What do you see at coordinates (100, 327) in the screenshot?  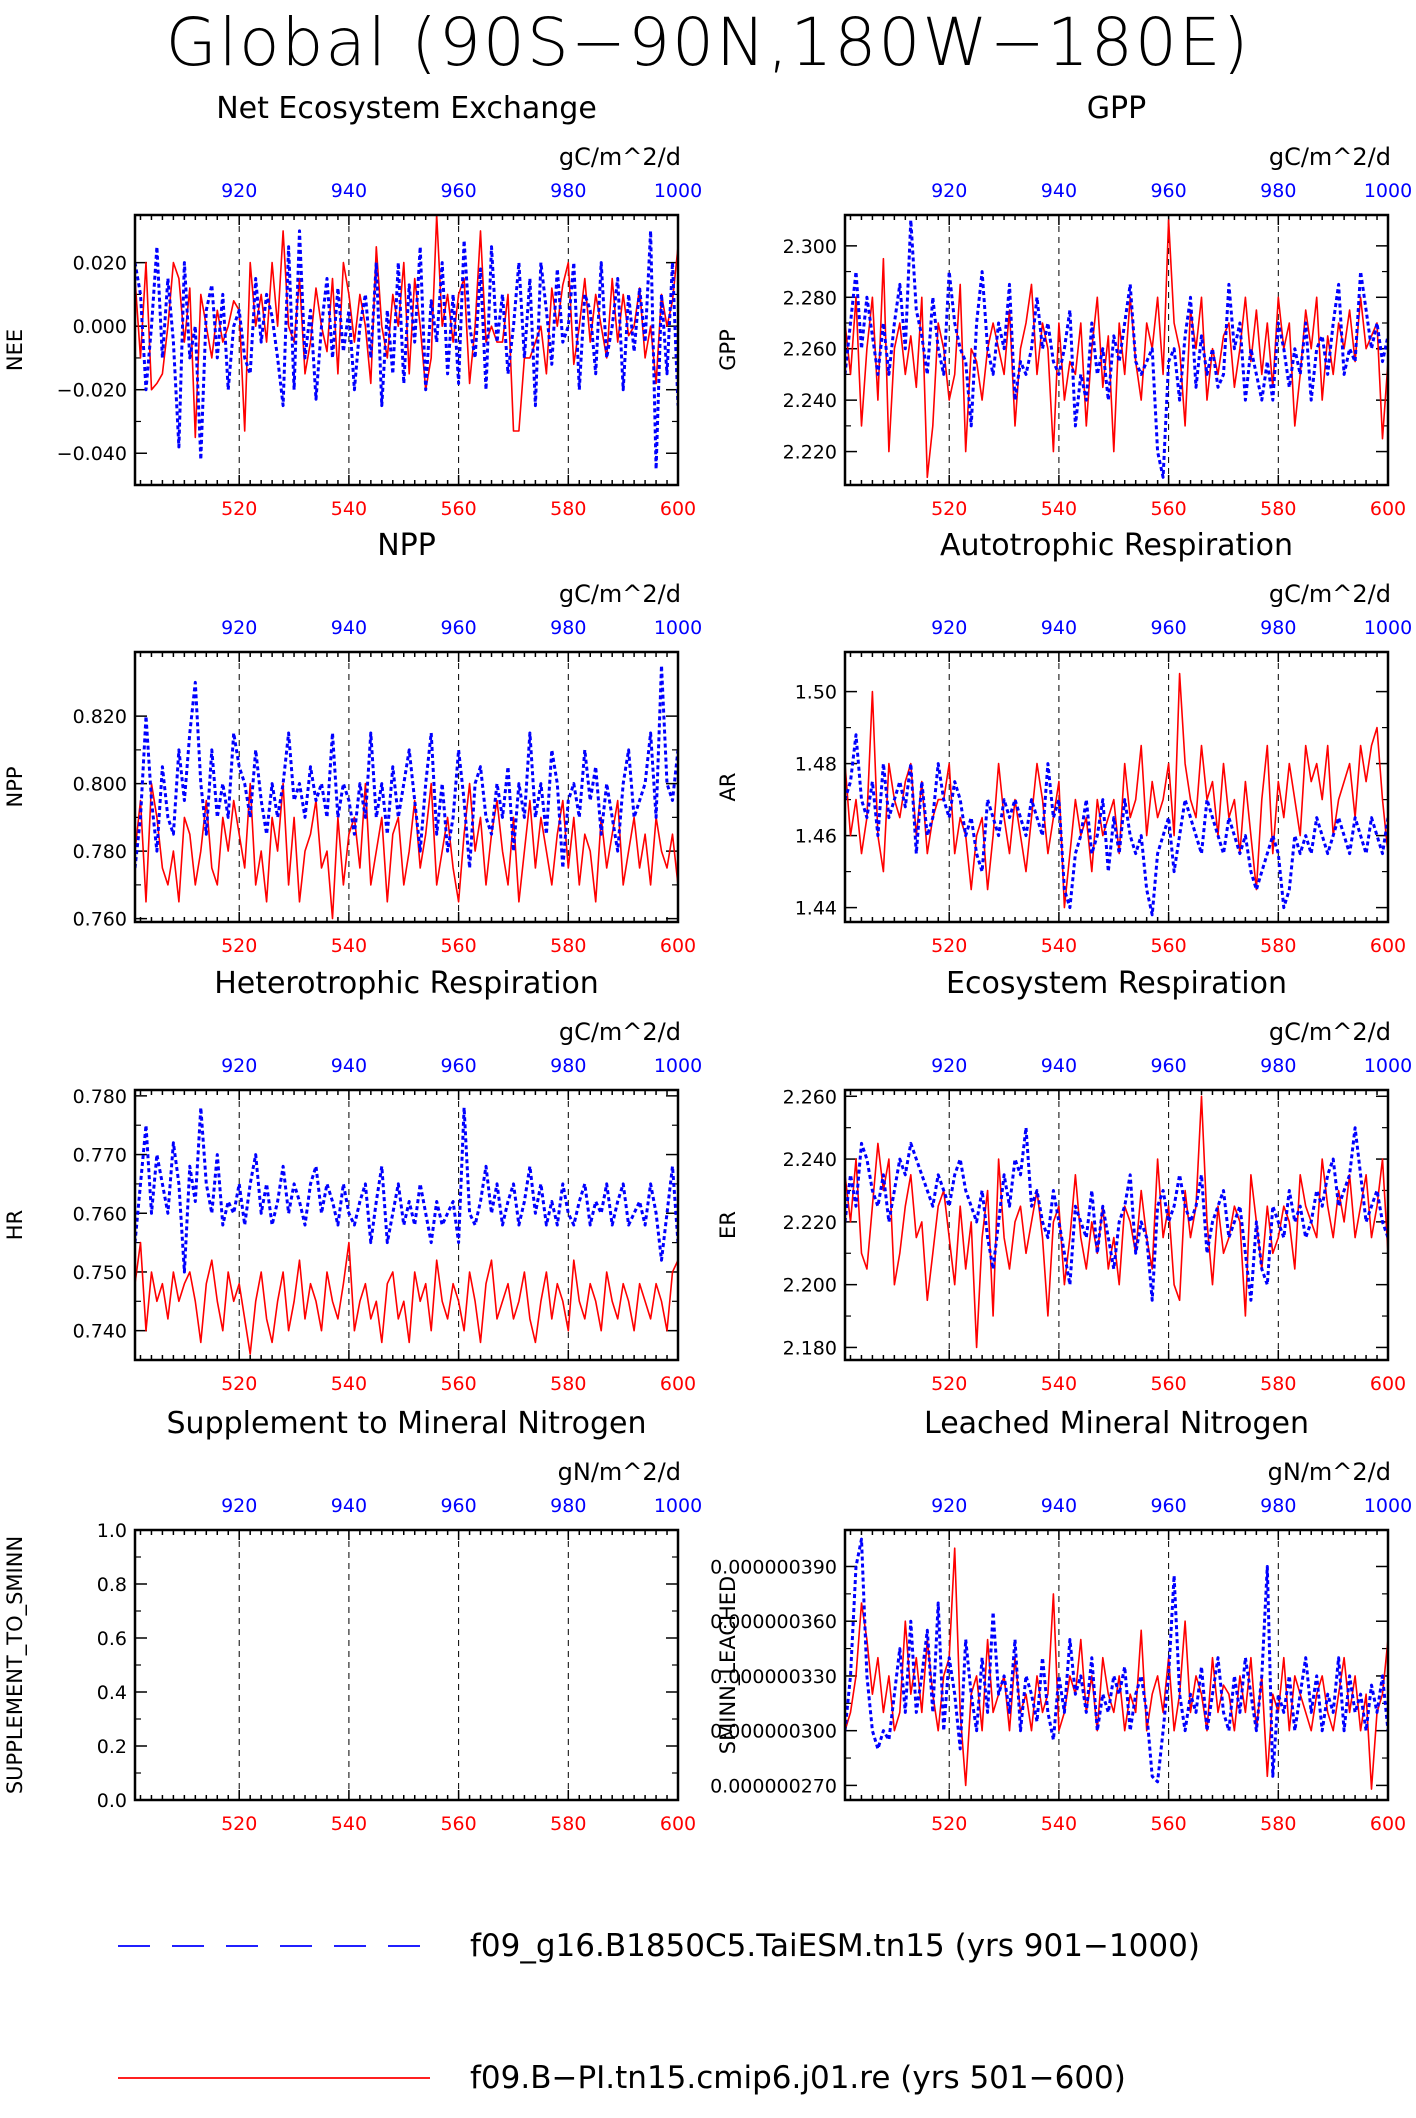 I see `y-tick-label: 0.000` at bounding box center [100, 327].